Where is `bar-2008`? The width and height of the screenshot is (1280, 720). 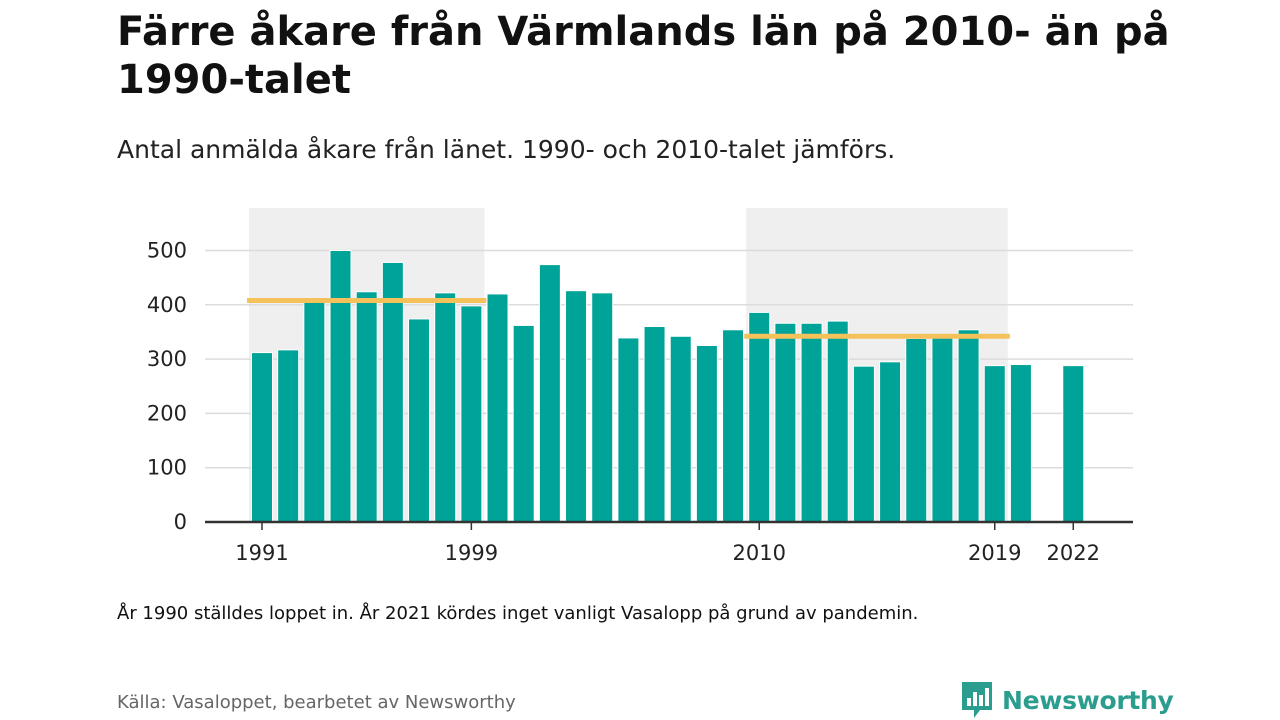 bar-2008 is located at coordinates (706, 434).